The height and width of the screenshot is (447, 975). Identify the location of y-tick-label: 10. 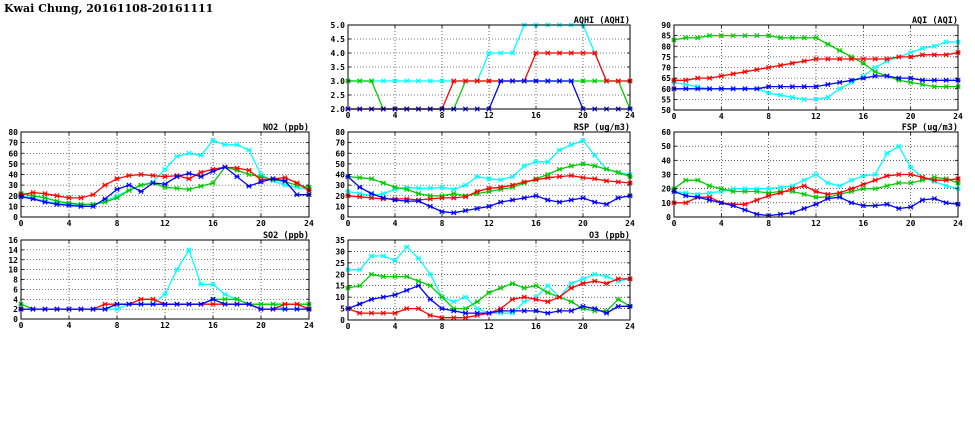
(340, 206).